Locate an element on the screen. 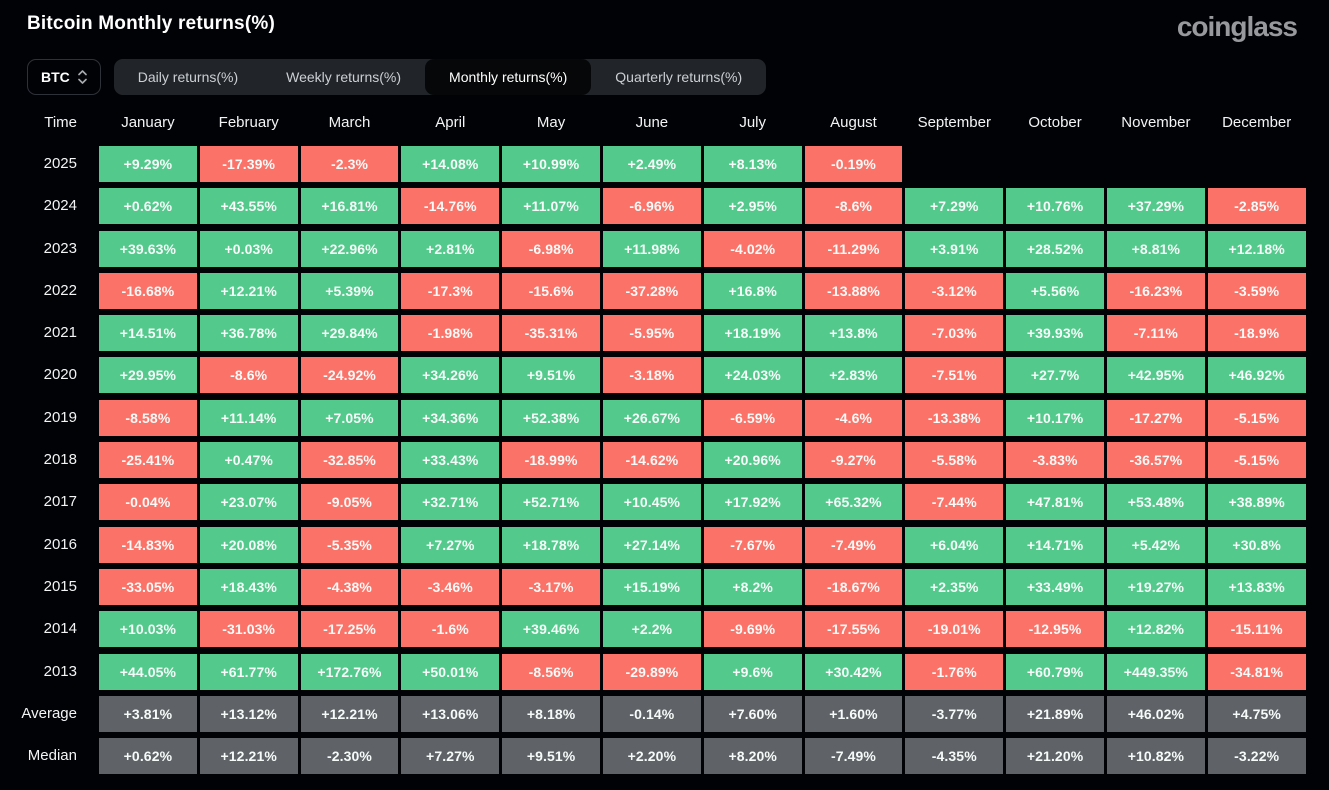 The width and height of the screenshot is (1329, 790). return-cell: +20.08% is located at coordinates (248, 544).